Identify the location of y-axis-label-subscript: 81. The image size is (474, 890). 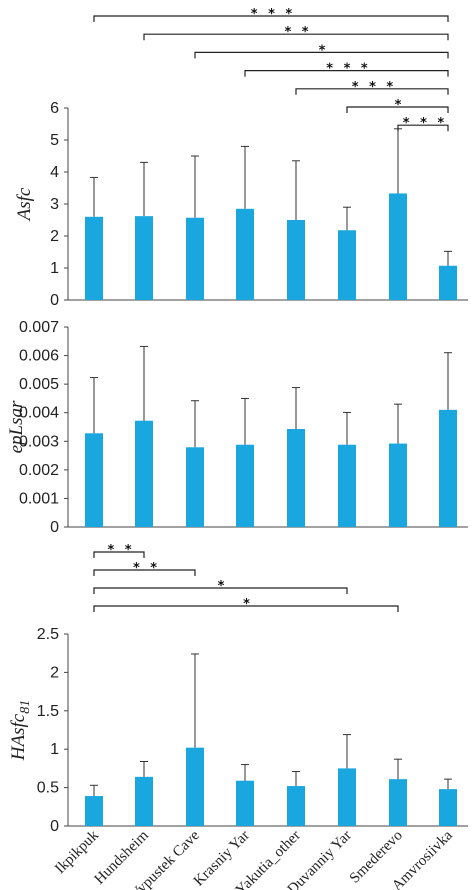
(25, 707).